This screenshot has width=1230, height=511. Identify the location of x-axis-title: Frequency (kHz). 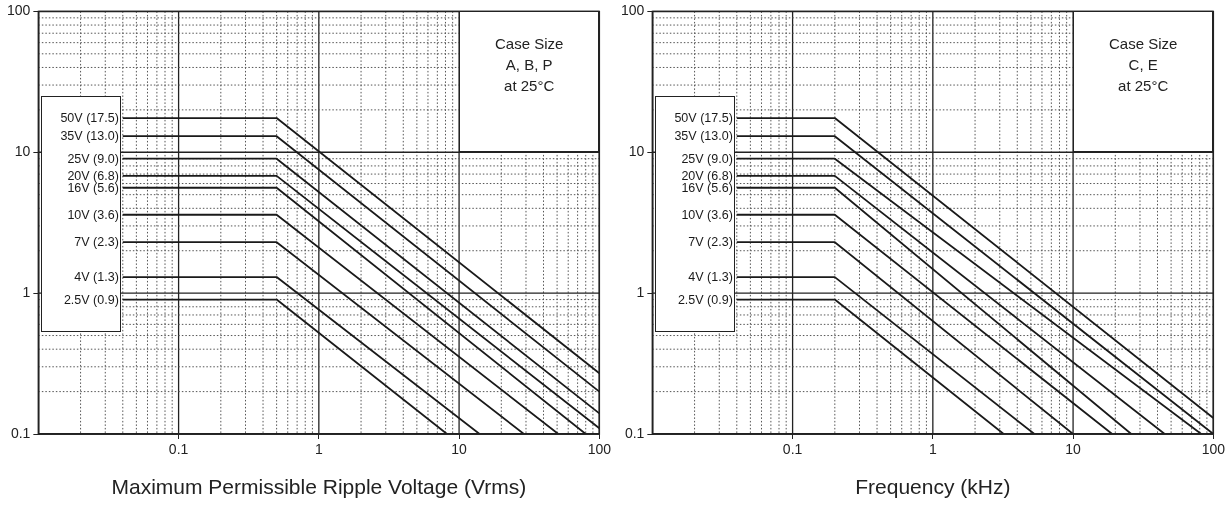
(933, 487).